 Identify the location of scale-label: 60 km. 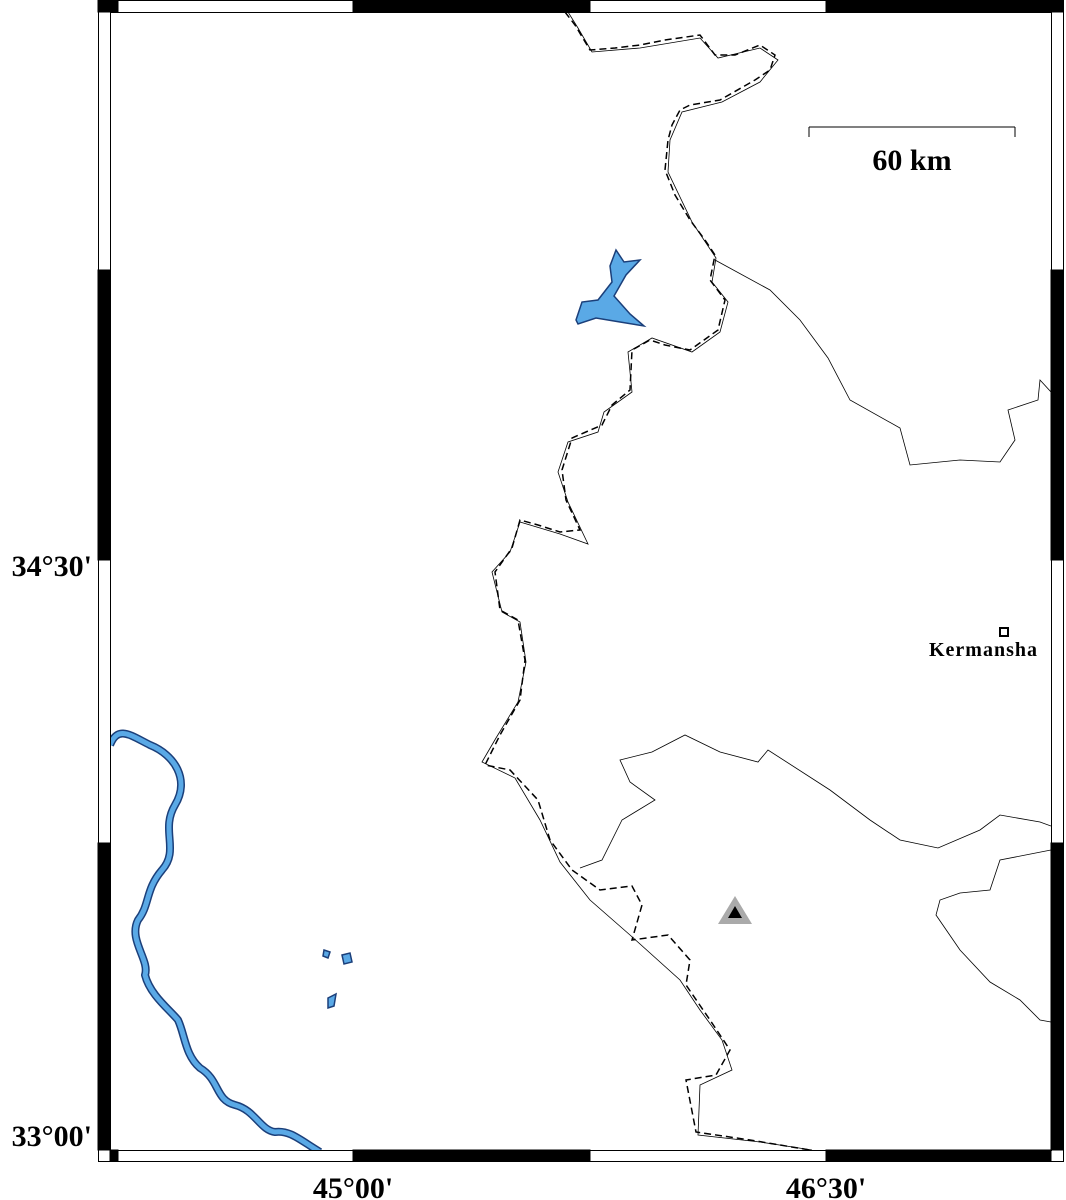
(911, 160).